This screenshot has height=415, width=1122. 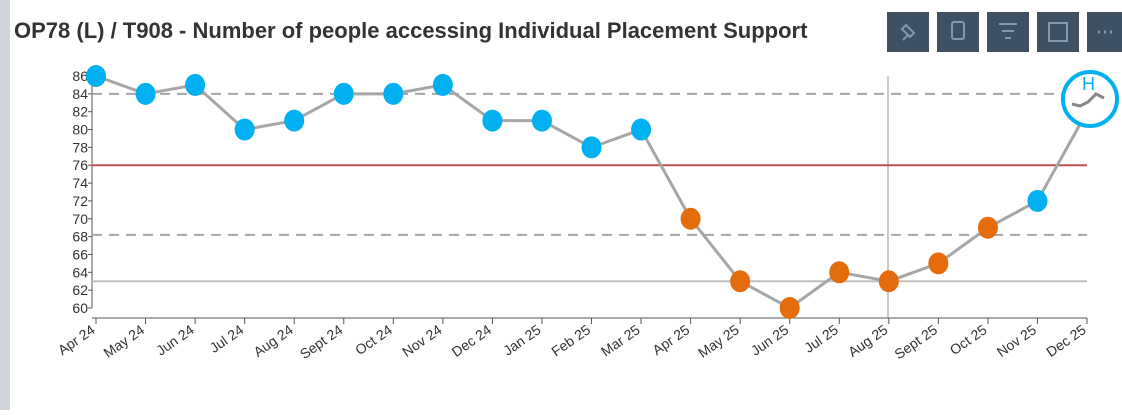 I want to click on x-tick-label: Jan 25, so click(x=522, y=339).